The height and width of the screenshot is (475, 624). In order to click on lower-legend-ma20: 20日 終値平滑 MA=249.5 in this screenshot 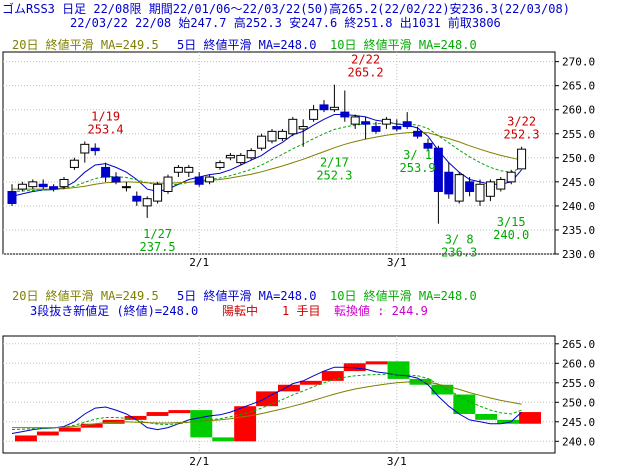, I will do `click(85, 295)`.